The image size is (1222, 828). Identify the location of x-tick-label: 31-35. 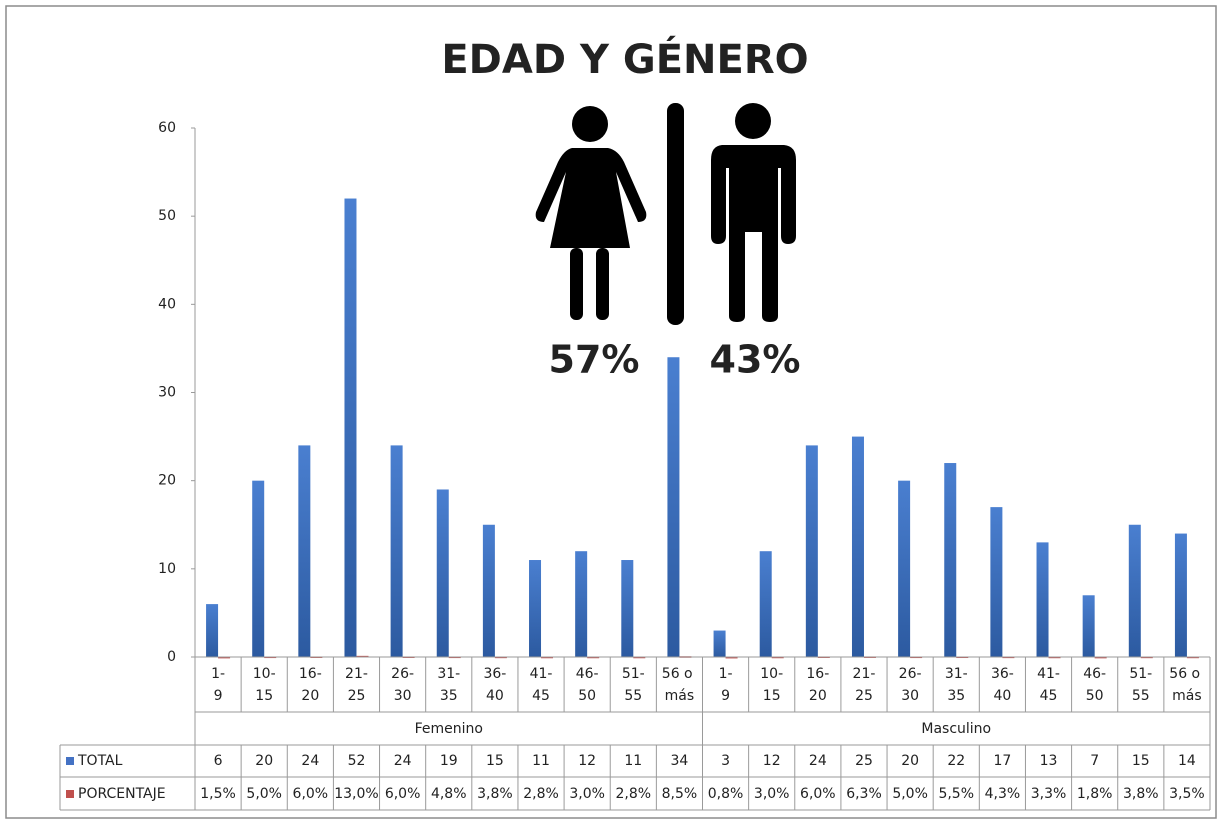
(956, 685).